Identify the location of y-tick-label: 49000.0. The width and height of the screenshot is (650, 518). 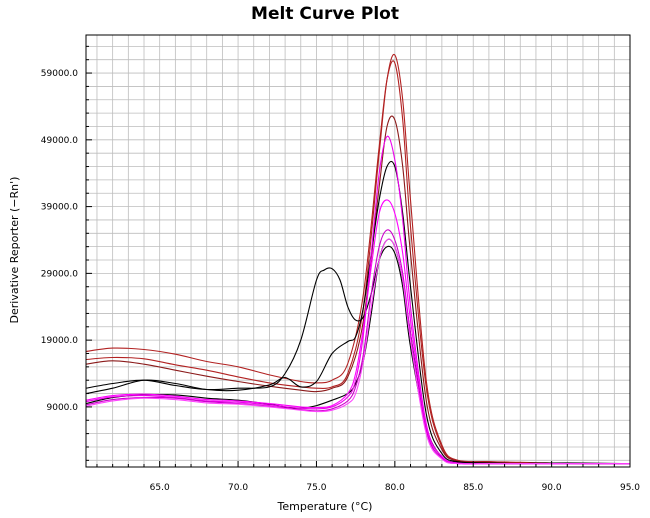
(59, 141).